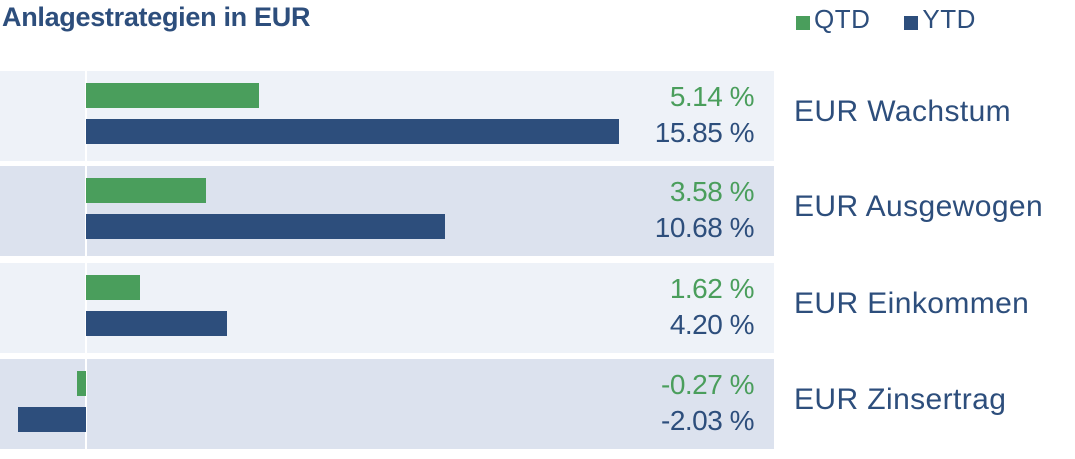  Describe the element at coordinates (387, 404) in the screenshot. I see `row-background` at that location.